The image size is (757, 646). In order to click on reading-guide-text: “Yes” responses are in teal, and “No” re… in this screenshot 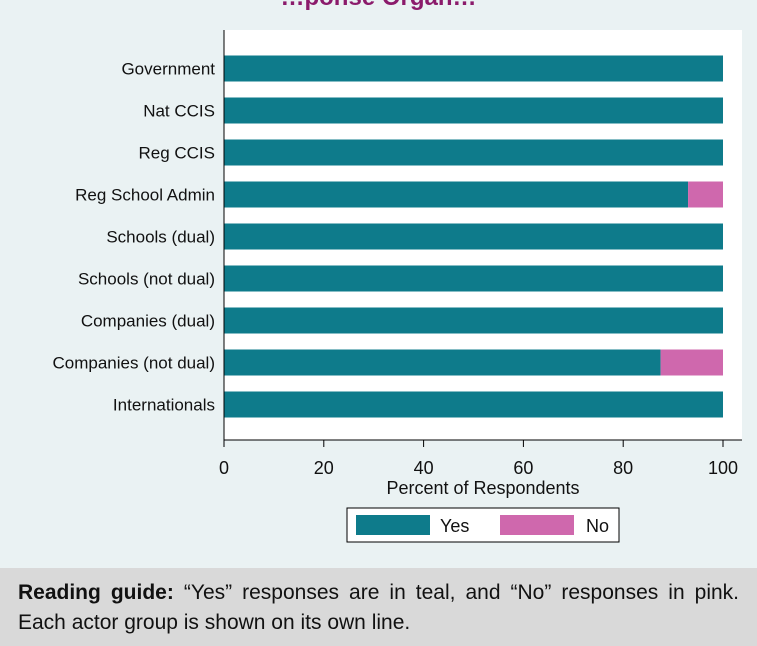, I will do `click(378, 607)`.